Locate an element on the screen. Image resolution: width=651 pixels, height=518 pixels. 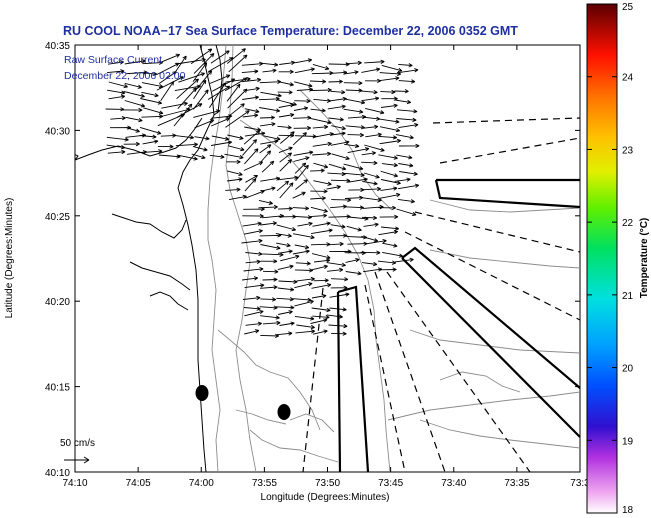
x-tick-label: 74:00 is located at coordinates (201, 483).